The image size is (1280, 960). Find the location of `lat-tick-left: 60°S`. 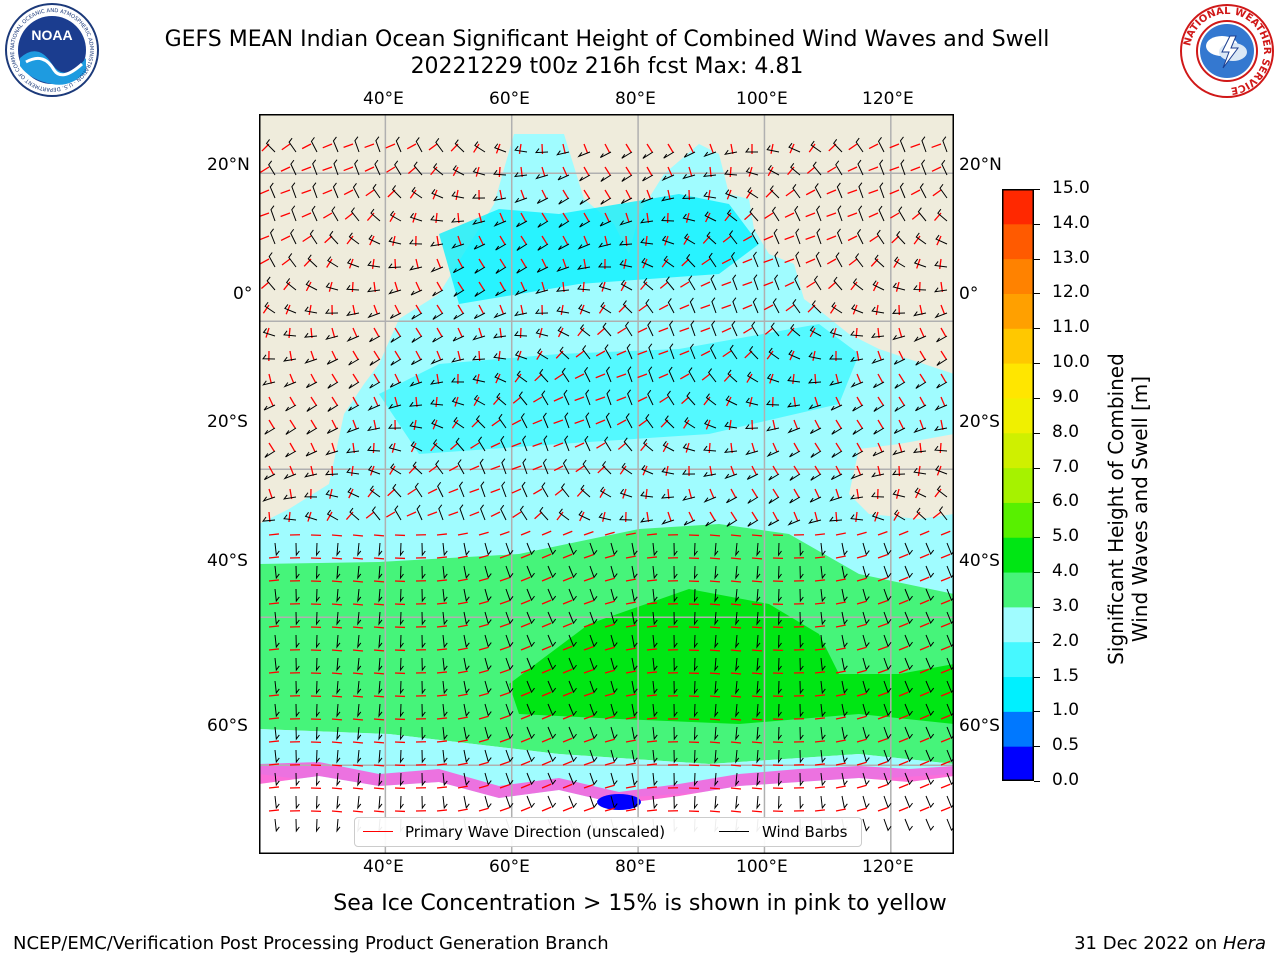

lat-tick-left: 60°S is located at coordinates (227, 726).